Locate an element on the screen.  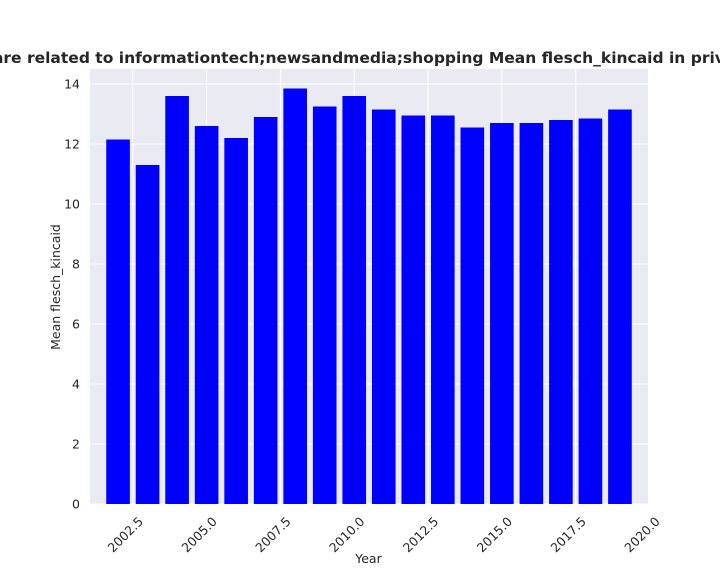
bar-2019 is located at coordinates (620, 306).